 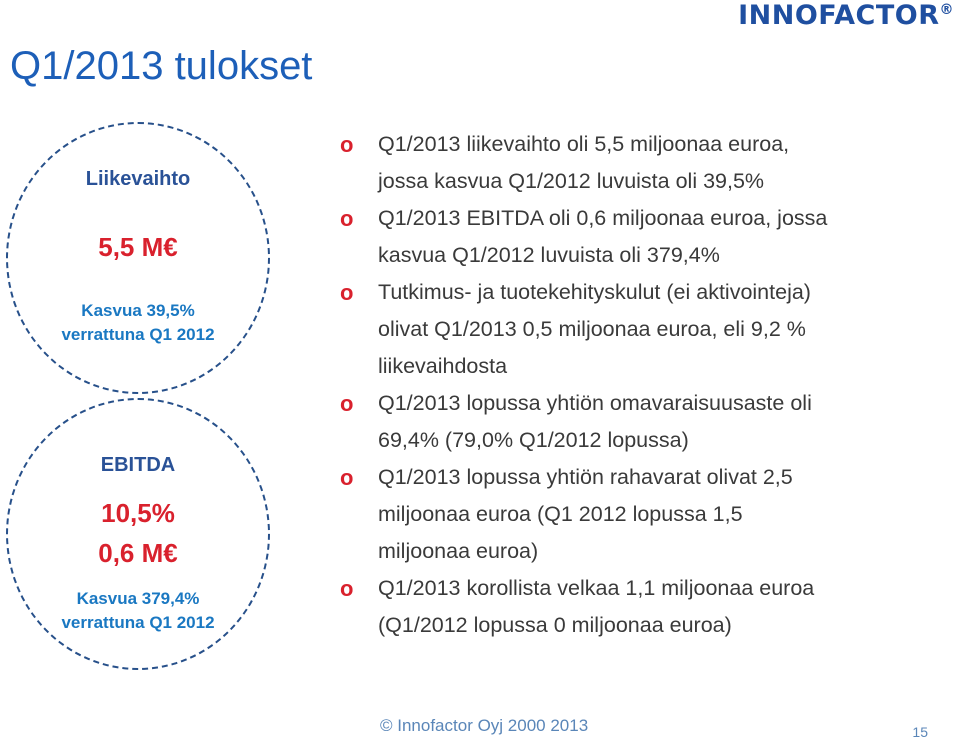 What do you see at coordinates (138, 334) in the screenshot?
I see `revenue-growth-line2: verrattuna Q1 2012` at bounding box center [138, 334].